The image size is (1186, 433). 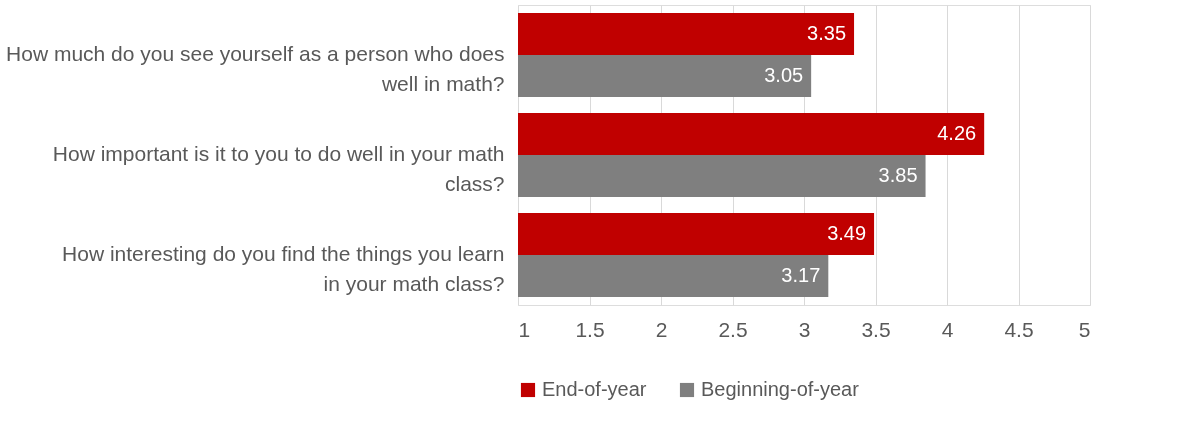 What do you see at coordinates (876, 329) in the screenshot?
I see `x-tick-label: 3.5` at bounding box center [876, 329].